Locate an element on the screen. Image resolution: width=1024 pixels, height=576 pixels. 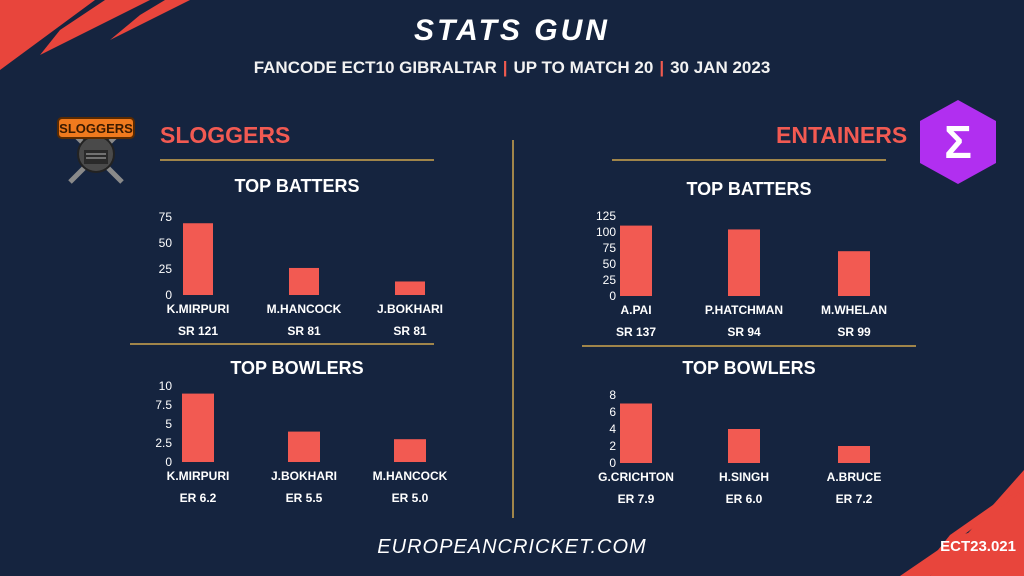
stat-label: SR 99 is located at coordinates (854, 332).